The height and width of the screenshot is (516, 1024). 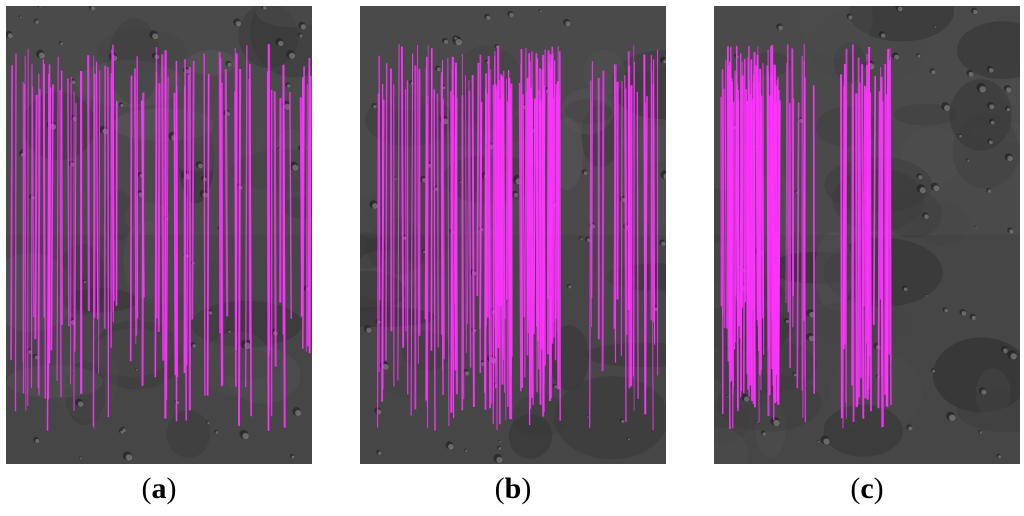 I want to click on caption-a: (a), so click(x=159, y=489).